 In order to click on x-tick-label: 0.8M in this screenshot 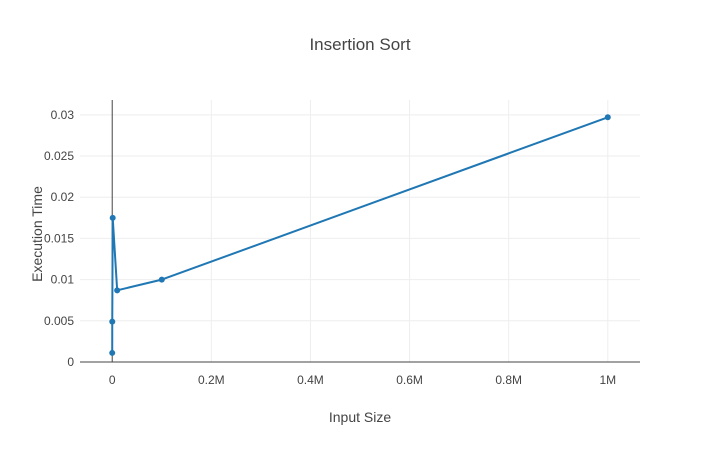, I will do `click(508, 380)`.